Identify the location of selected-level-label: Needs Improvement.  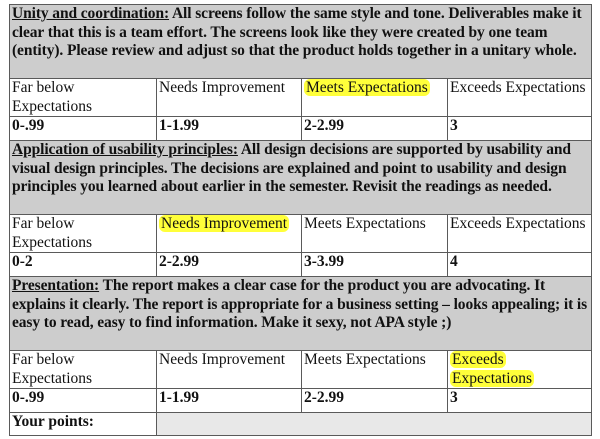
(224, 223).